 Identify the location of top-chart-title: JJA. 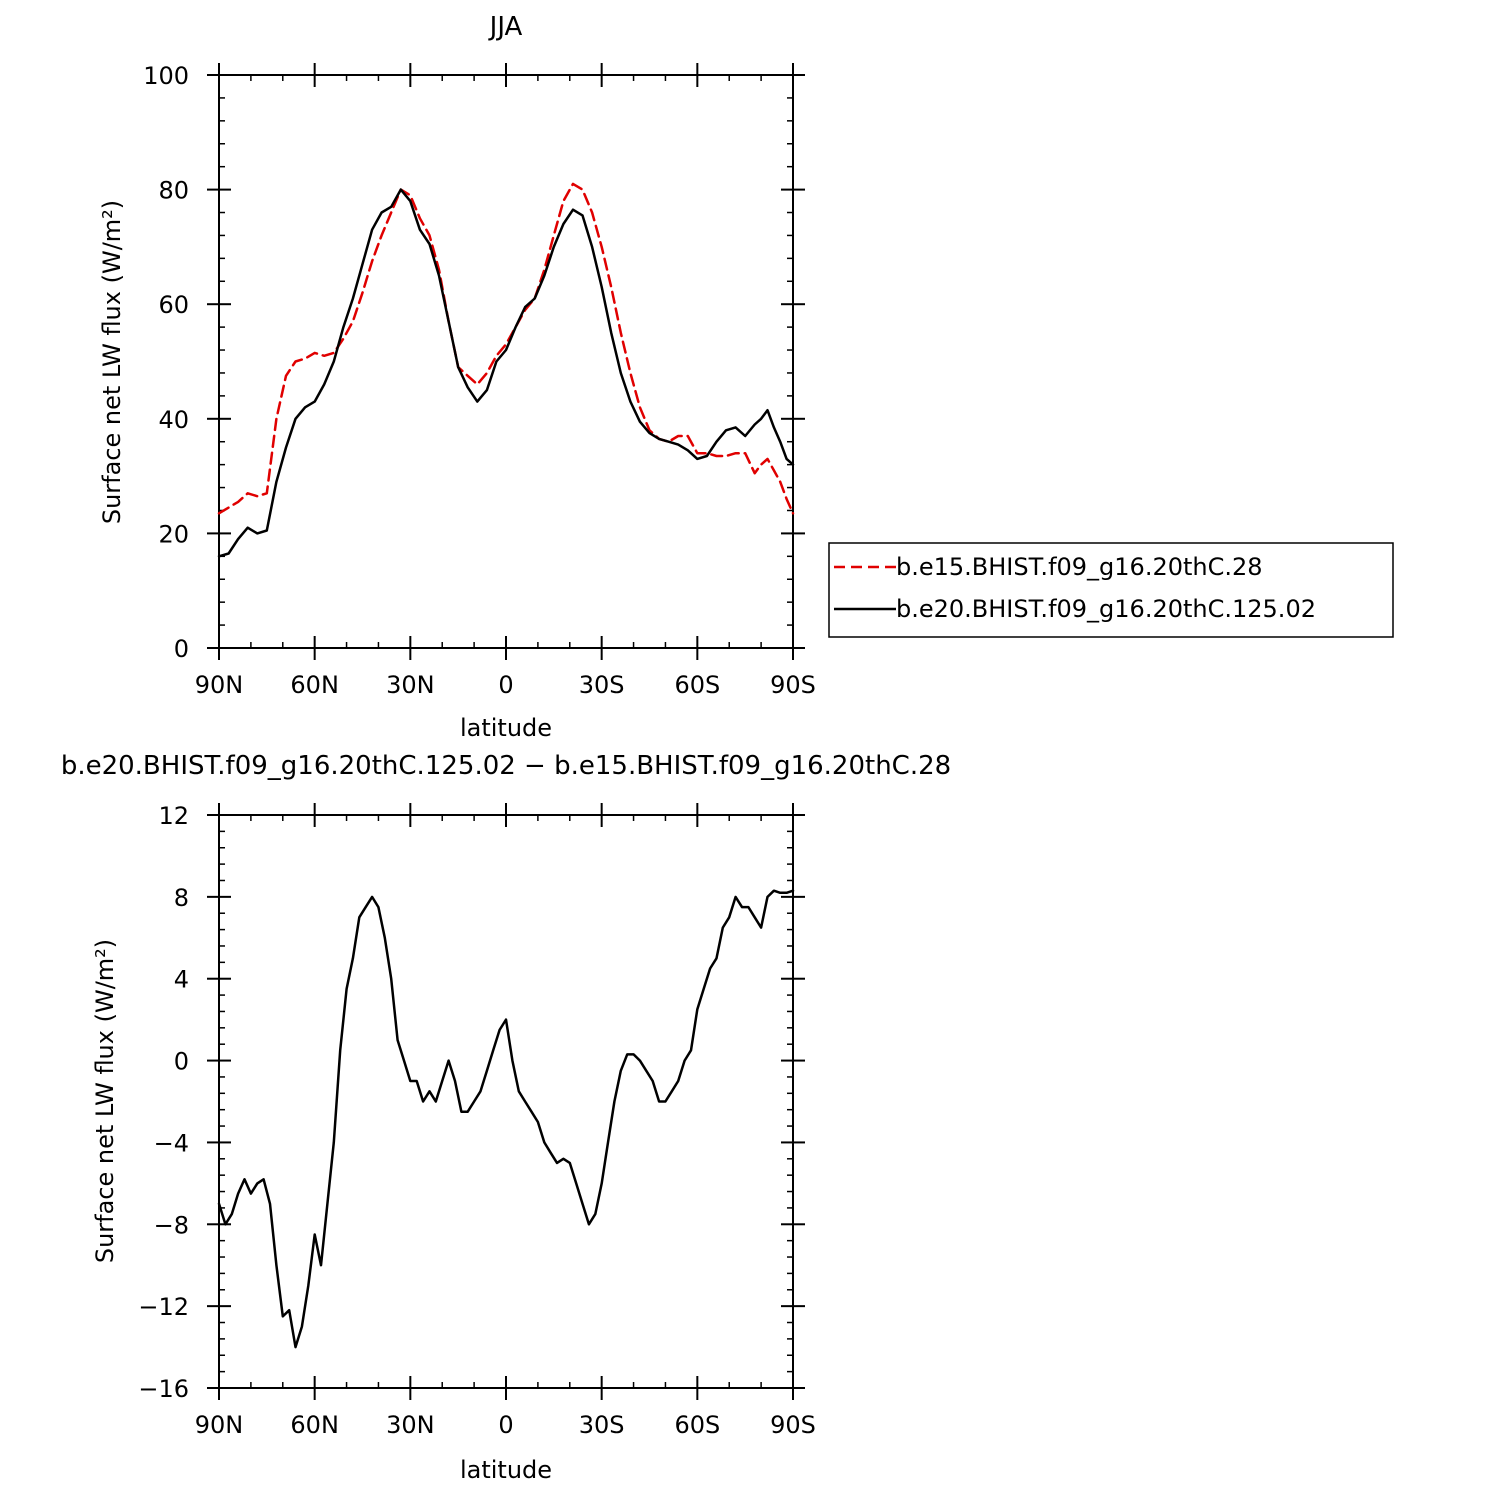
(505, 27).